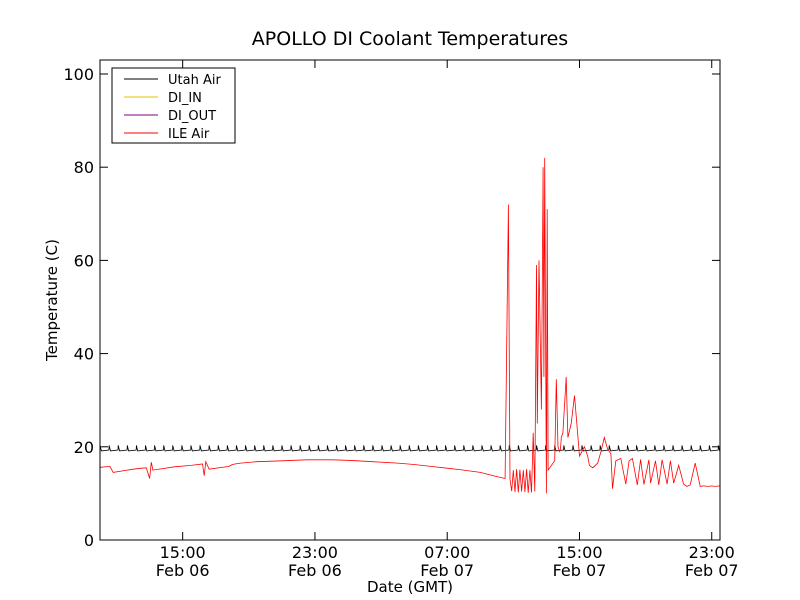  I want to click on legend-box, so click(173, 105).